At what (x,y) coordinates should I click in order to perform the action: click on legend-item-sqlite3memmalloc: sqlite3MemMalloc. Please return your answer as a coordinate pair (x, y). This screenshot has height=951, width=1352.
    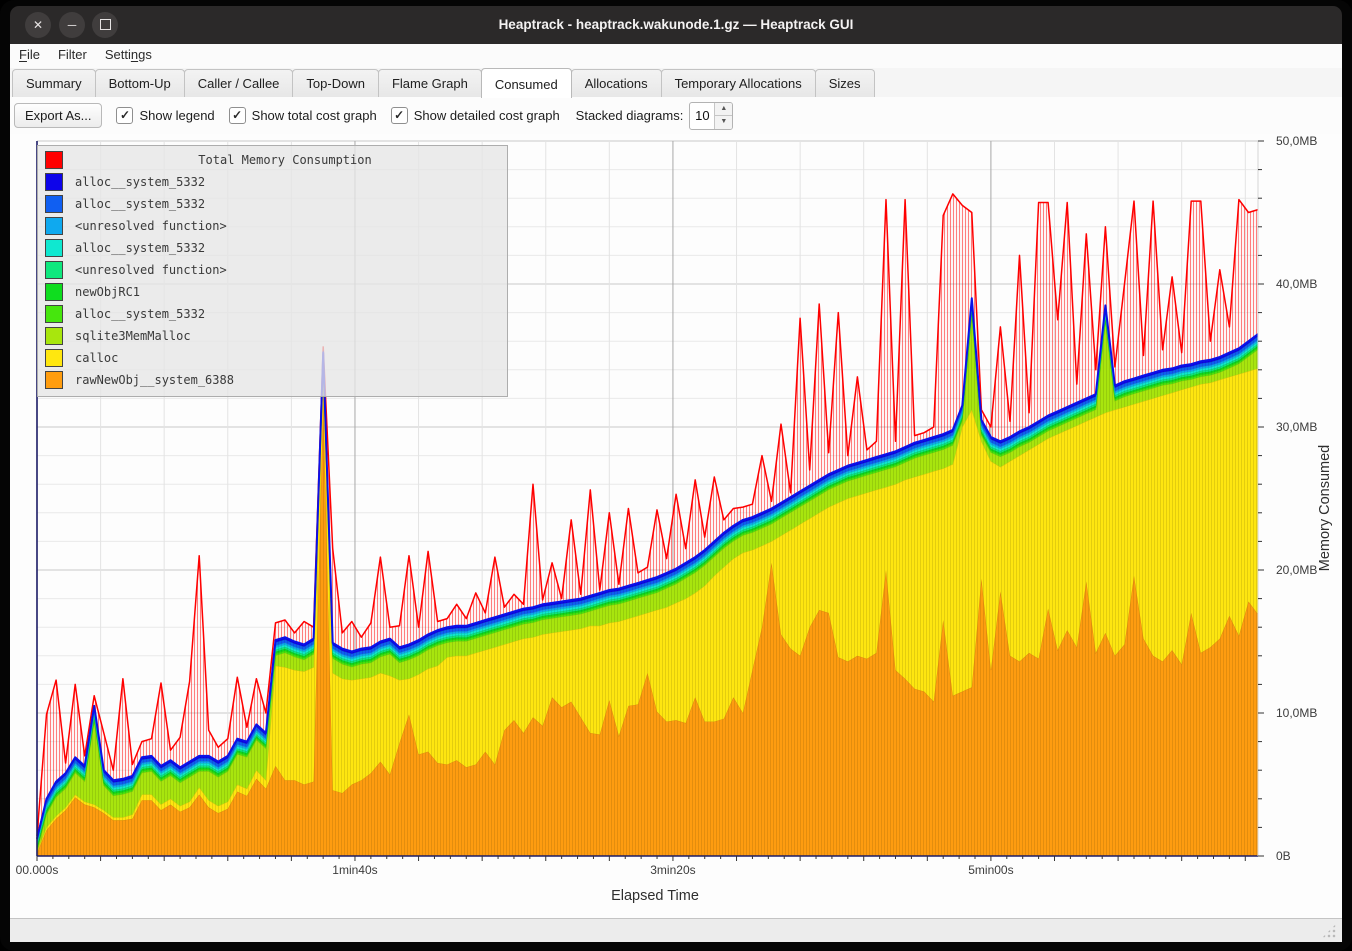
    Looking at the image, I should click on (272, 336).